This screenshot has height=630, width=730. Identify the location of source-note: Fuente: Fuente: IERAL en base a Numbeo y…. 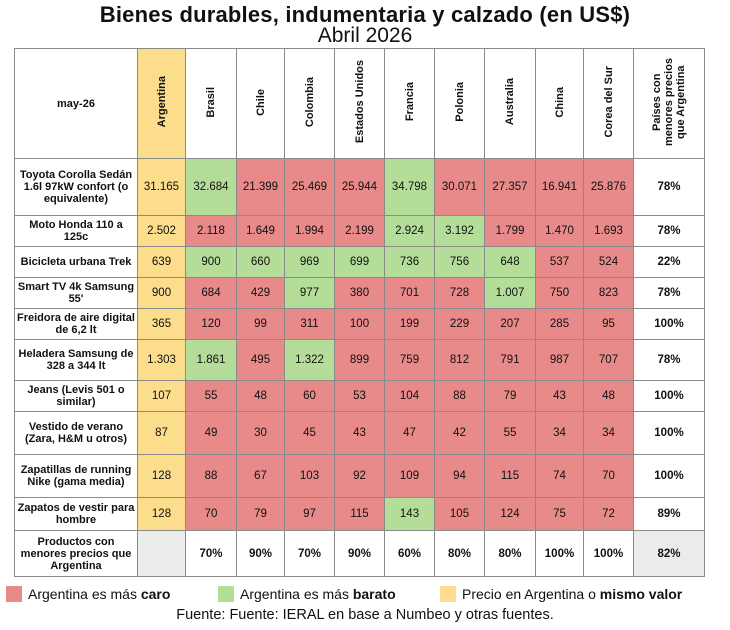
(365, 615).